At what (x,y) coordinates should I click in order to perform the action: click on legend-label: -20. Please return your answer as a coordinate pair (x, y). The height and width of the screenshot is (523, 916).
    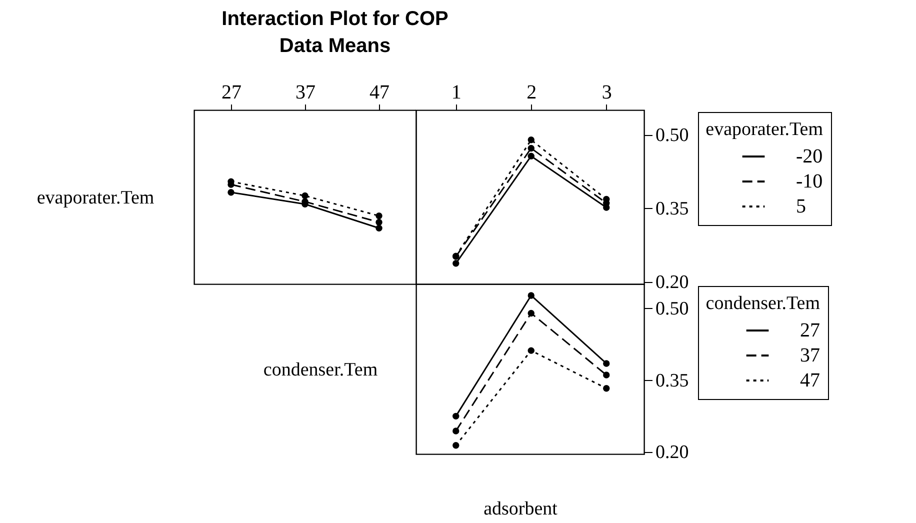
    Looking at the image, I should click on (809, 157).